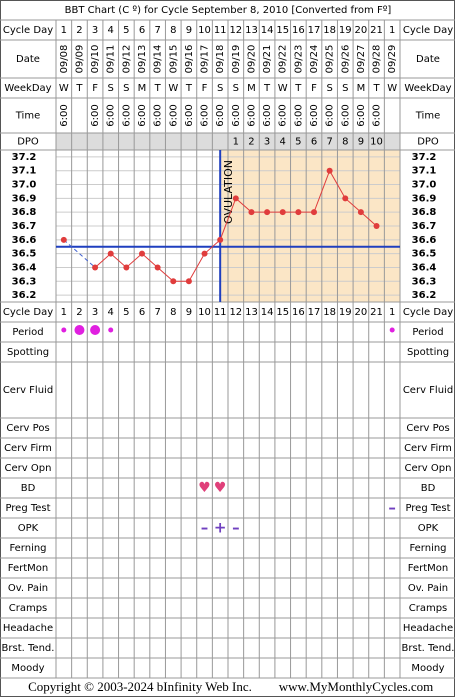  I want to click on date-cell: 09/10, so click(95, 59).